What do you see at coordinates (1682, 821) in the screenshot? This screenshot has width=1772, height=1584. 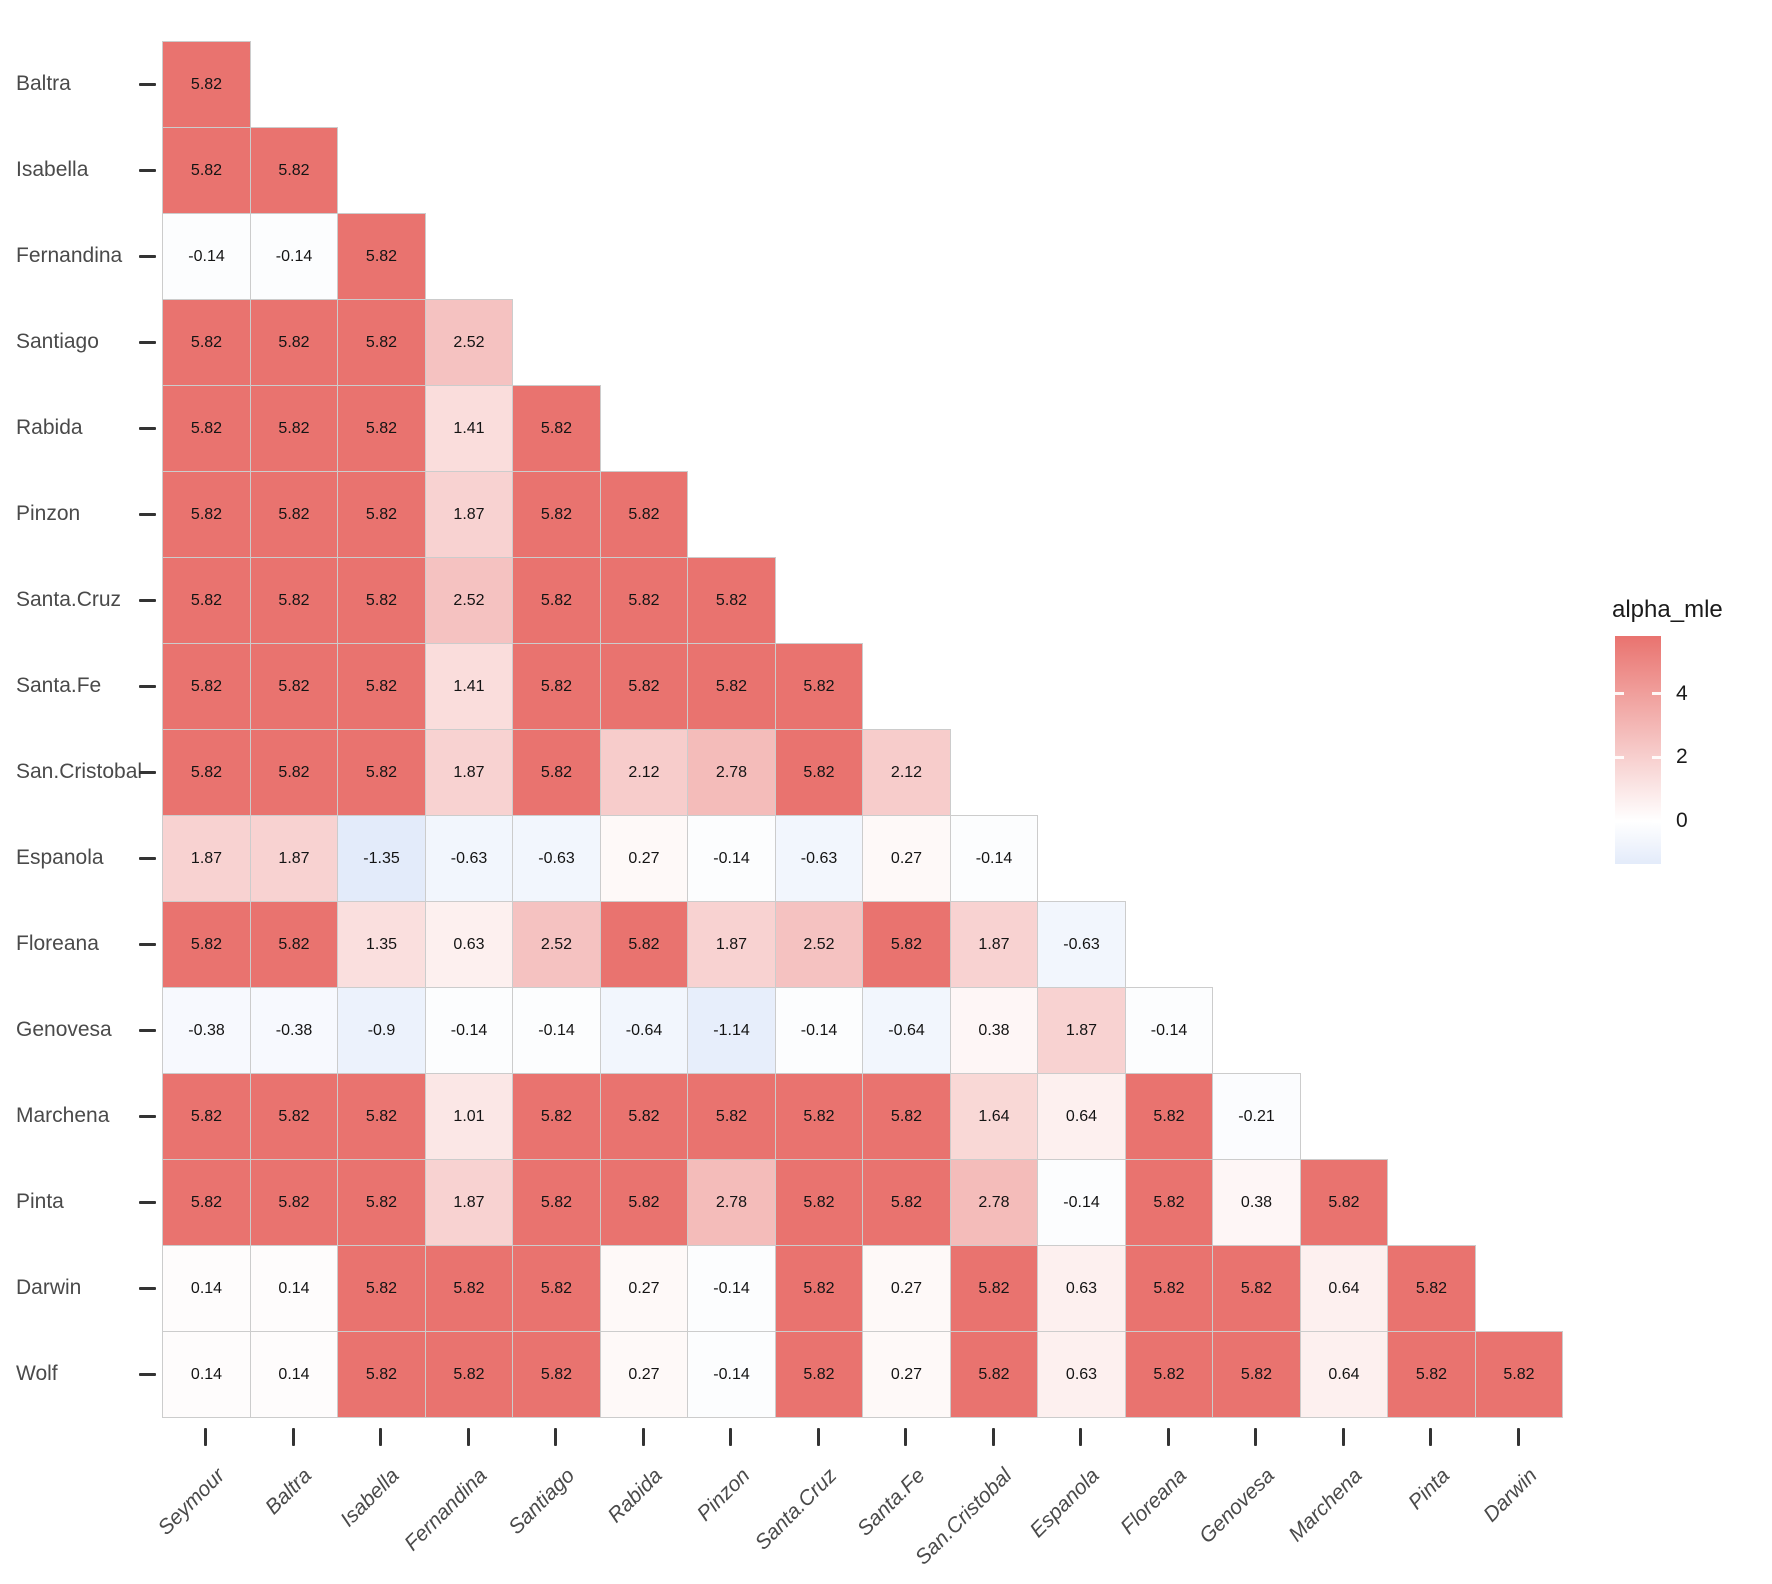 I see `legend-tick-label: 0` at bounding box center [1682, 821].